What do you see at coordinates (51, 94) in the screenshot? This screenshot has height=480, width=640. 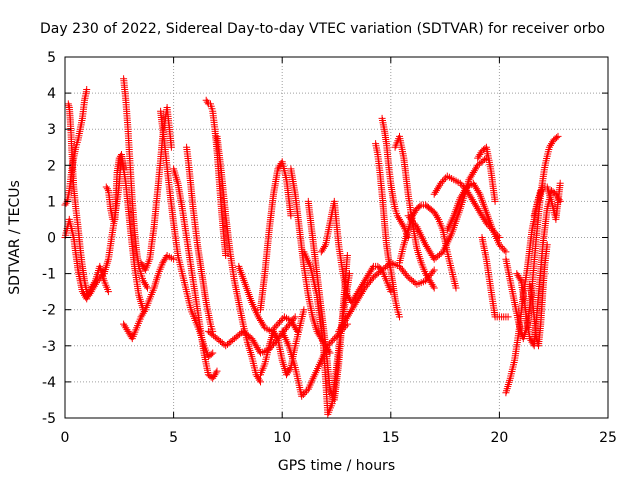 I see `y-tick-label: 4` at bounding box center [51, 94].